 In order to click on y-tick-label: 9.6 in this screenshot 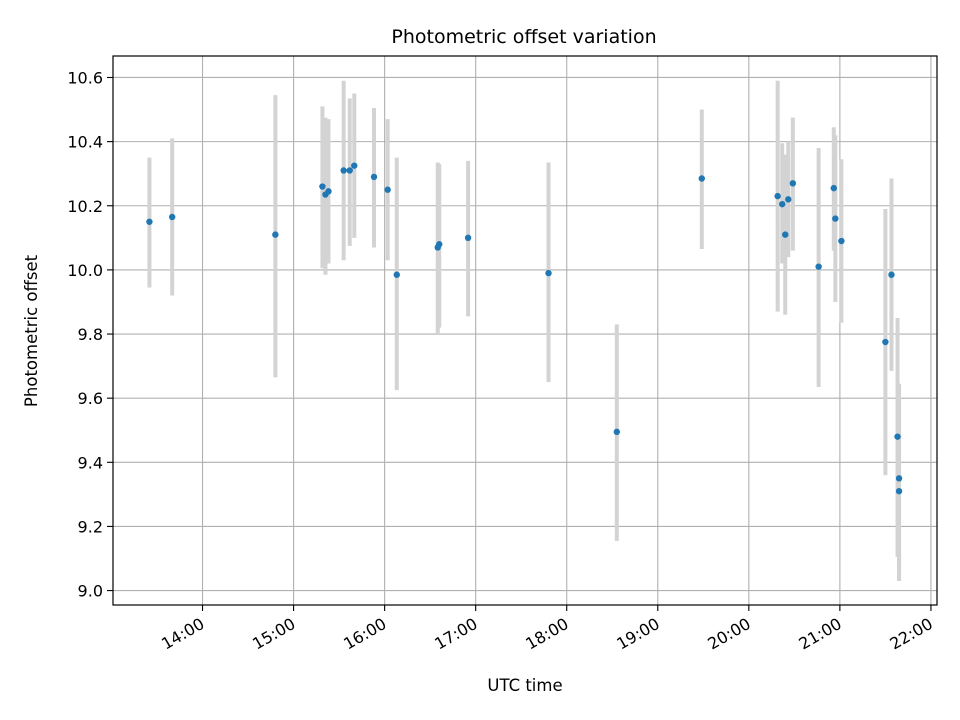, I will do `click(90, 398)`.